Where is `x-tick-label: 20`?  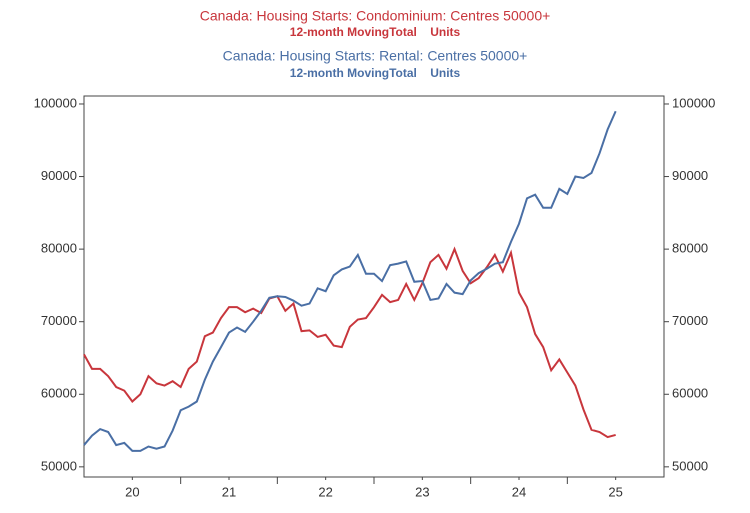
x-tick-label: 20 is located at coordinates (132, 491).